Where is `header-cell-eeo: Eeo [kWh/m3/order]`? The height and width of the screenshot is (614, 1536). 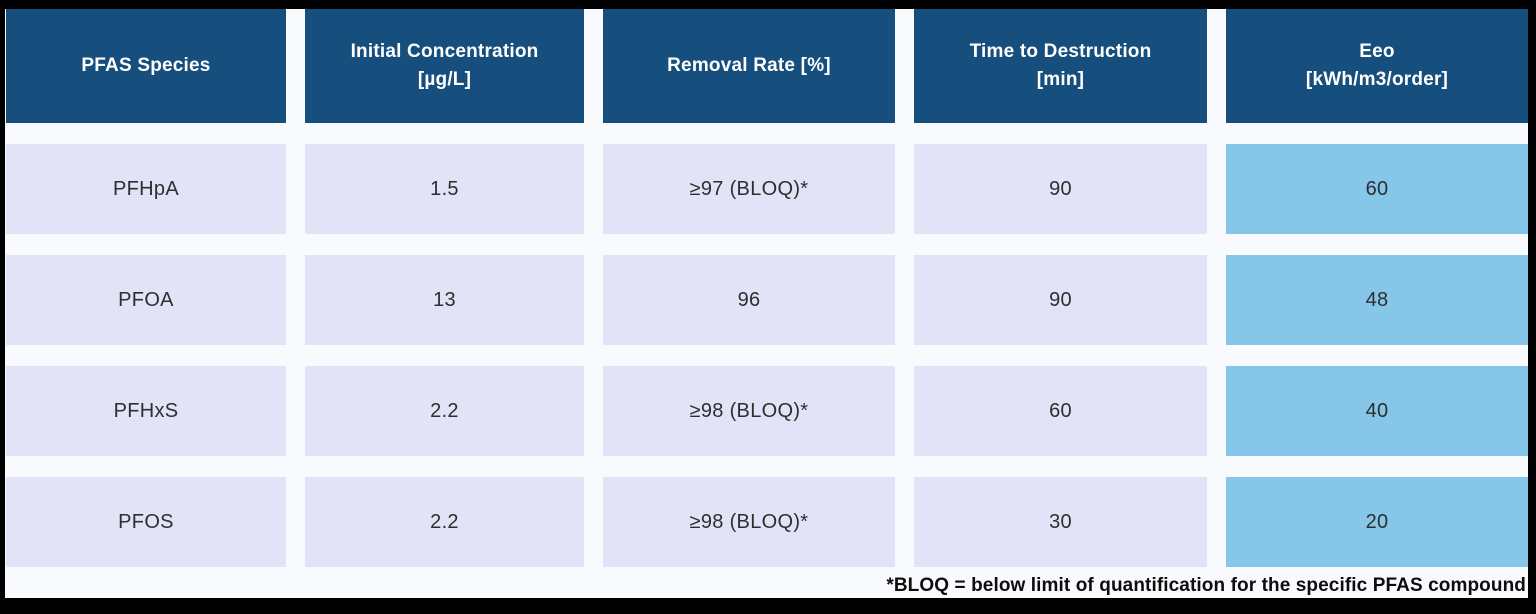 header-cell-eeo: Eeo [kWh/m3/order] is located at coordinates (1377, 66).